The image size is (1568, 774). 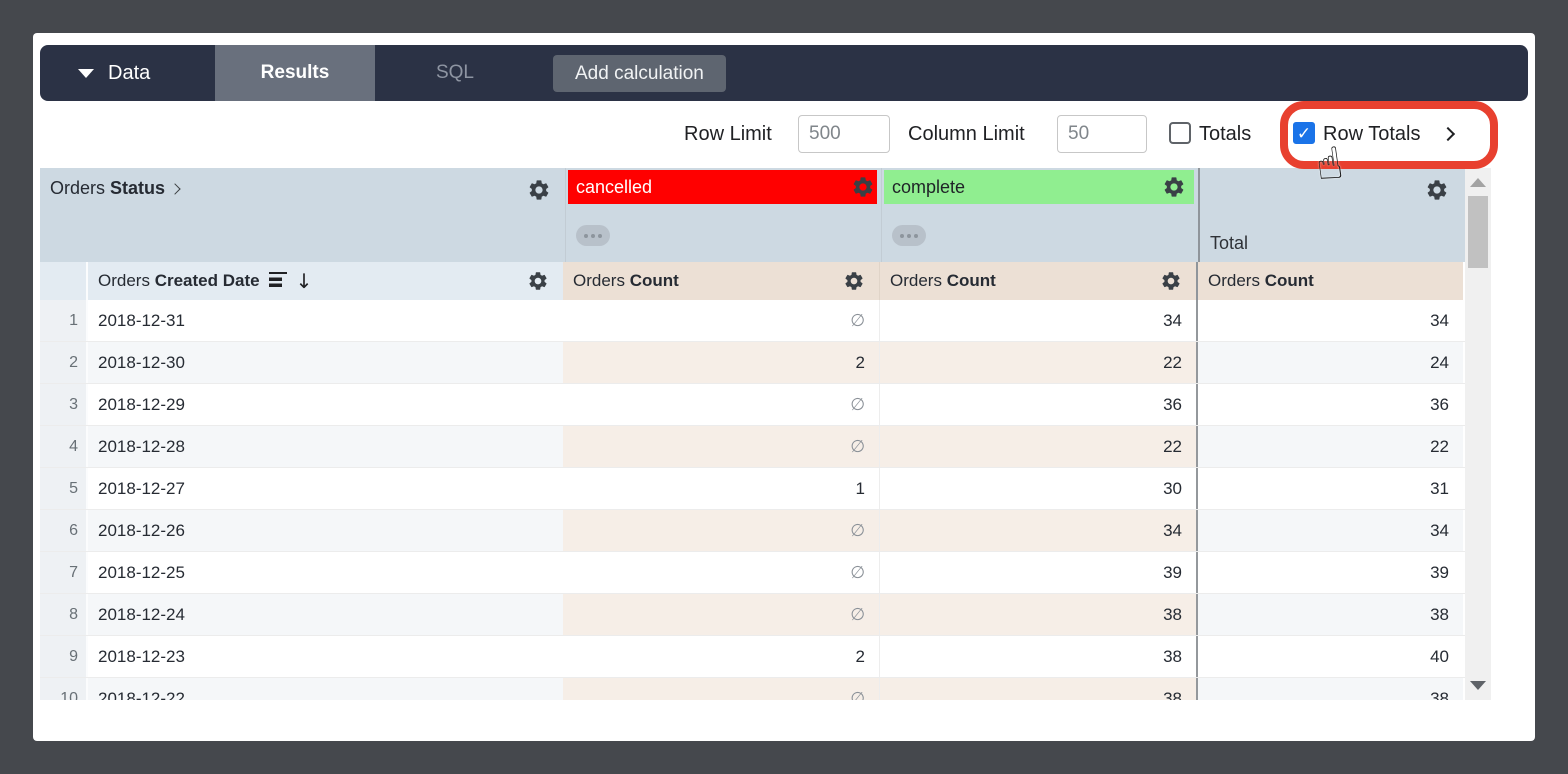 I want to click on table-row: 2 2018-12-30 2 22 24, so click(x=752, y=363).